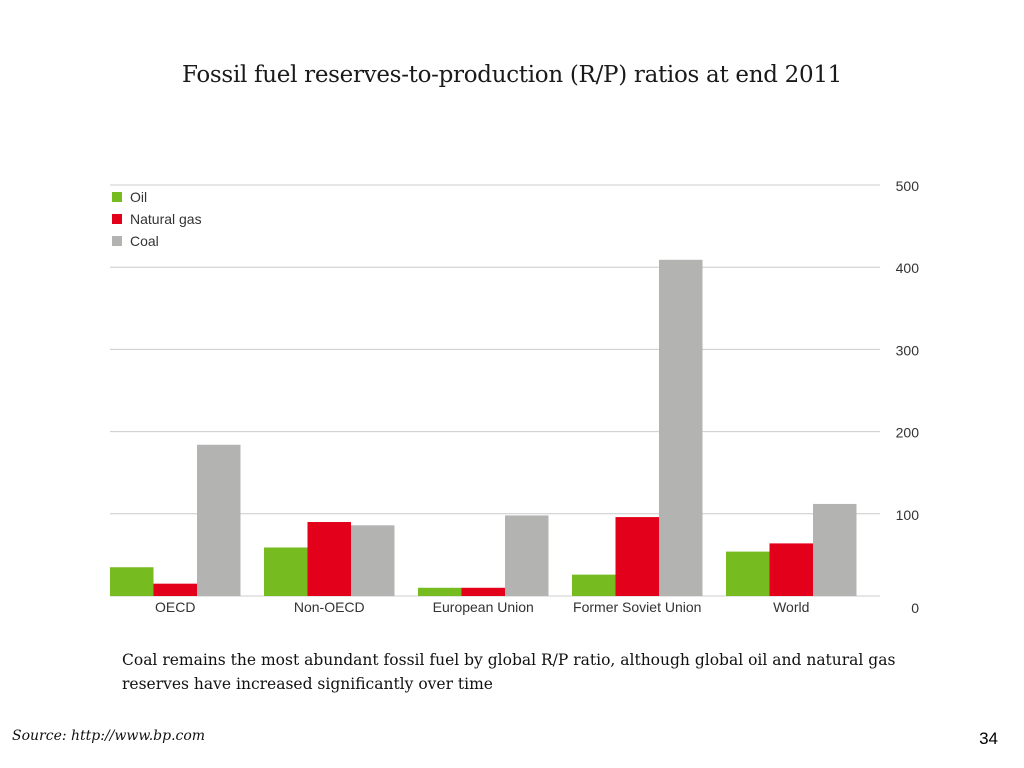  I want to click on legend-label: Oil, so click(138, 197).